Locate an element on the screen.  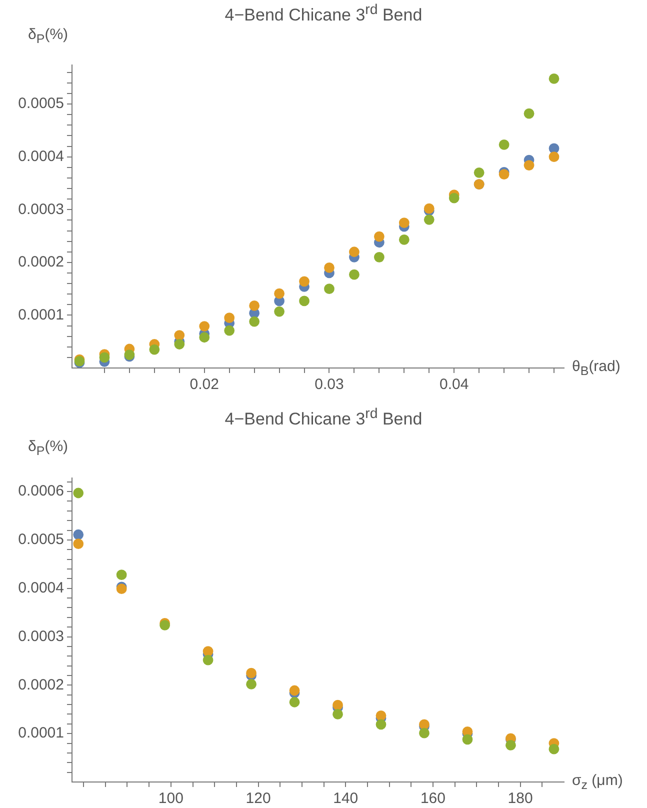
x-axis-title: σ$_{z}$ (μm) is located at coordinates (597, 782).